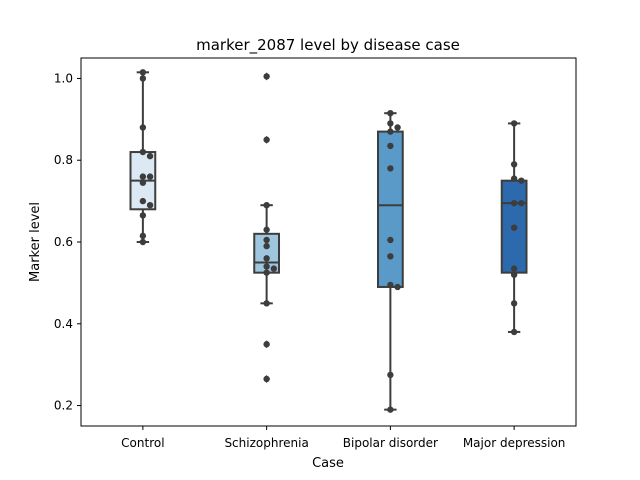 The width and height of the screenshot is (640, 480). Describe the element at coordinates (63, 242) in the screenshot. I see `y-tick-label: 0.6` at that location.